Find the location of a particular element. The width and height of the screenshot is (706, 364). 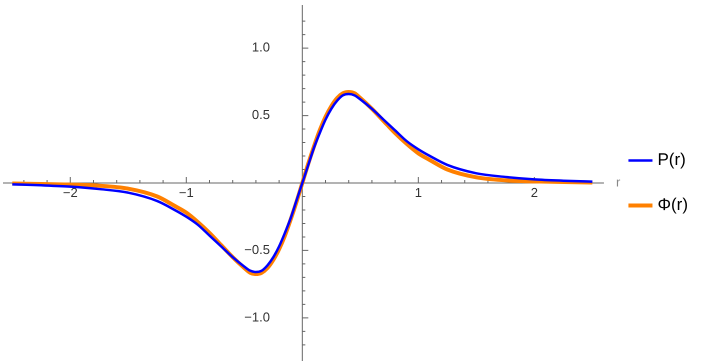

legend-label: P(r) is located at coordinates (671, 160).